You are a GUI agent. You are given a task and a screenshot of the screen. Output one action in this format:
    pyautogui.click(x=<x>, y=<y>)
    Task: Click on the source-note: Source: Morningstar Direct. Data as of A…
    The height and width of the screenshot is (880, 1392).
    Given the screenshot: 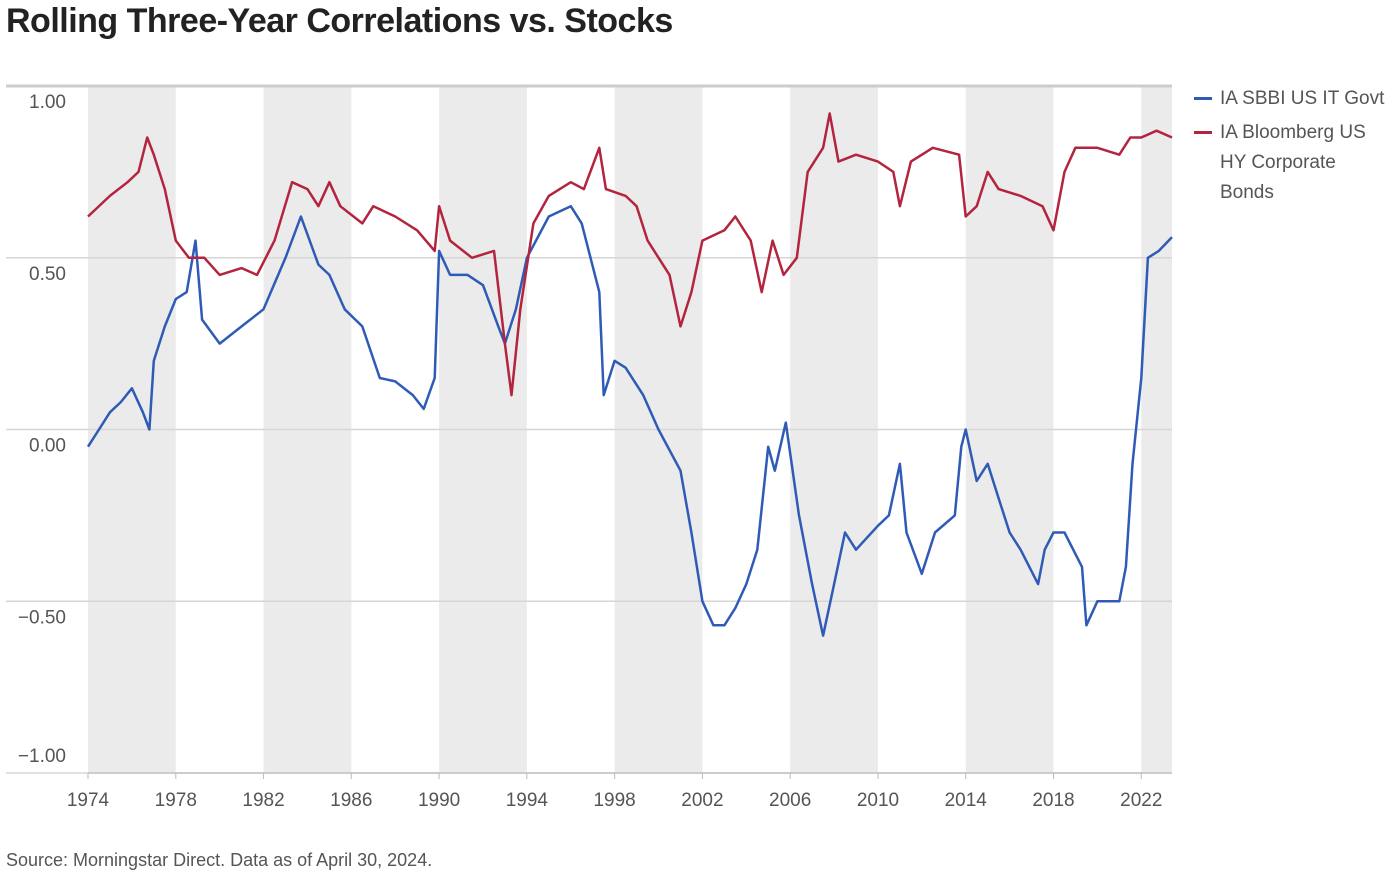 What is the action you would take?
    pyautogui.click(x=219, y=860)
    